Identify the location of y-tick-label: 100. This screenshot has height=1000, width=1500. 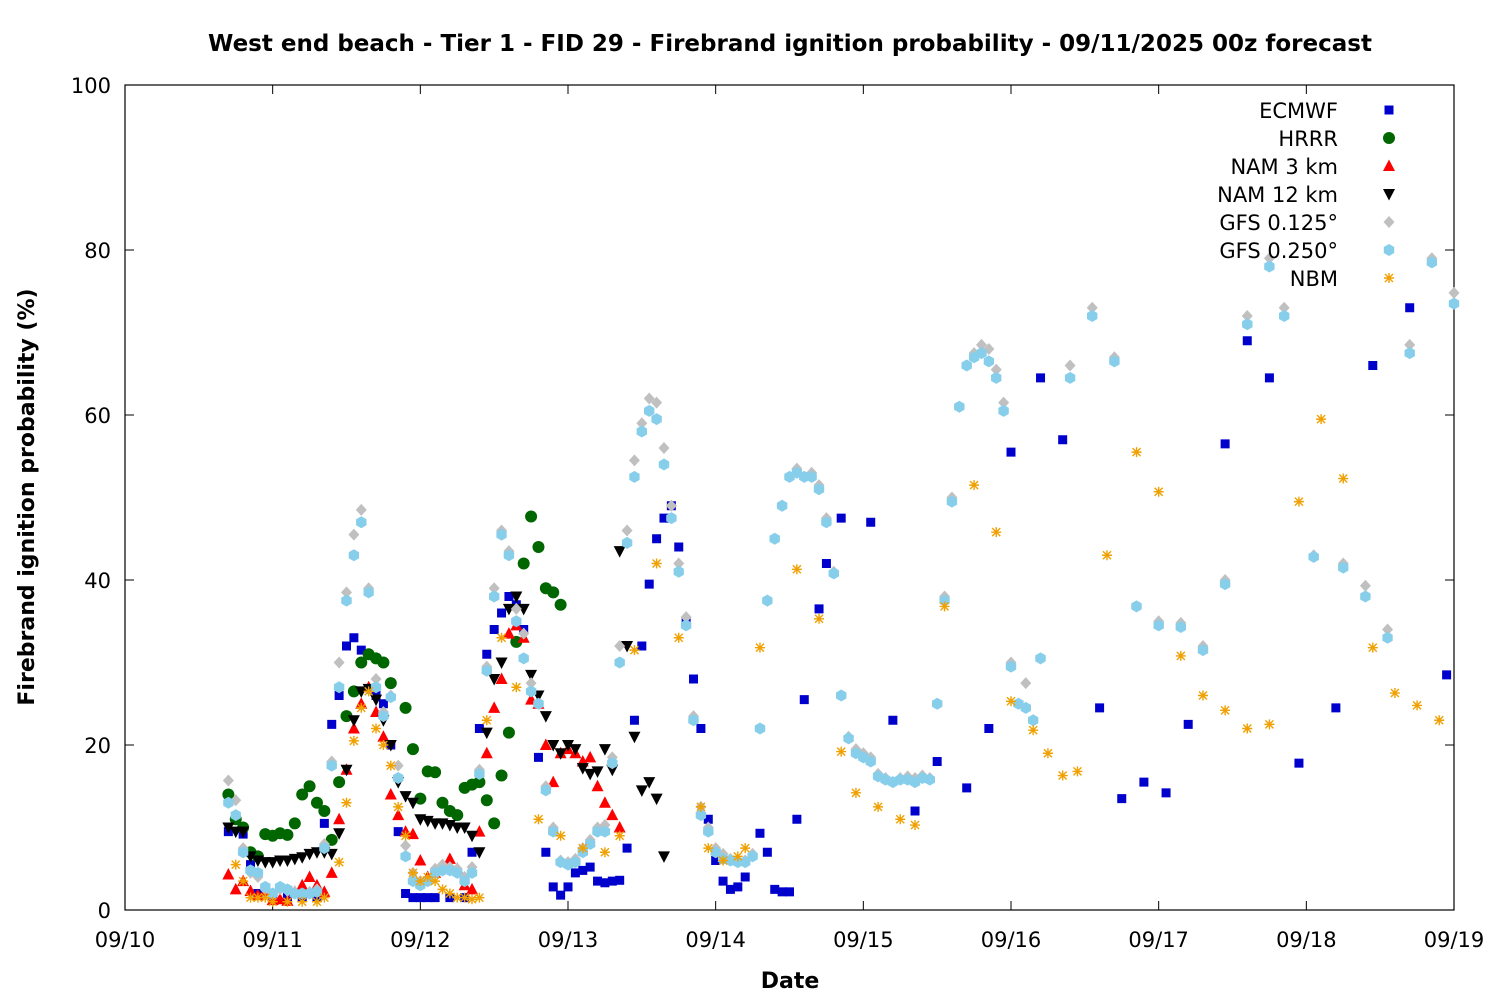
(91, 86).